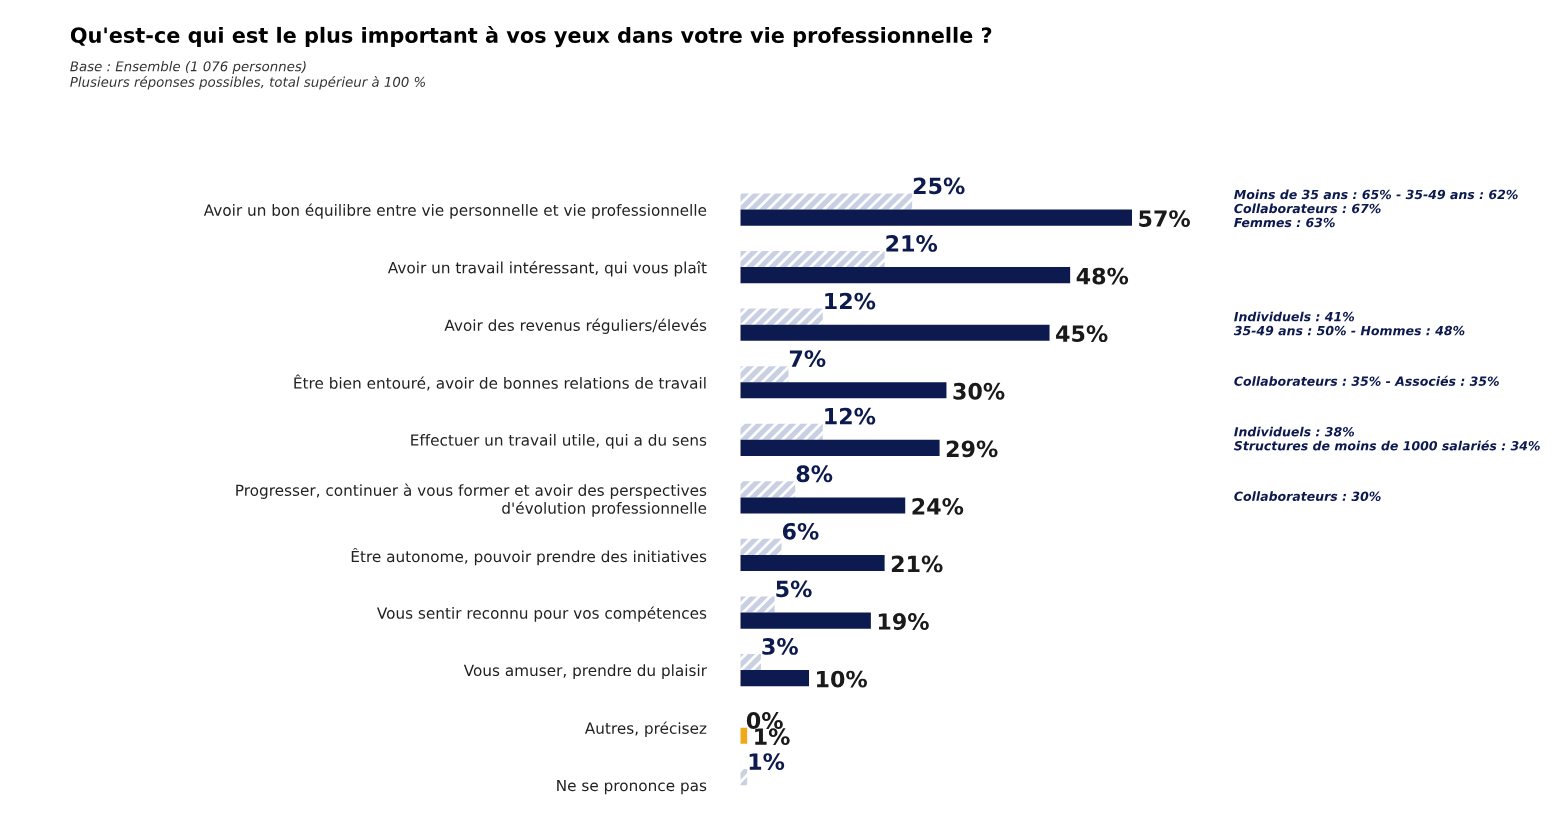 This screenshot has height=814, width=1552. Describe the element at coordinates (979, 391) in the screenshot. I see `data-label: 30%` at that location.